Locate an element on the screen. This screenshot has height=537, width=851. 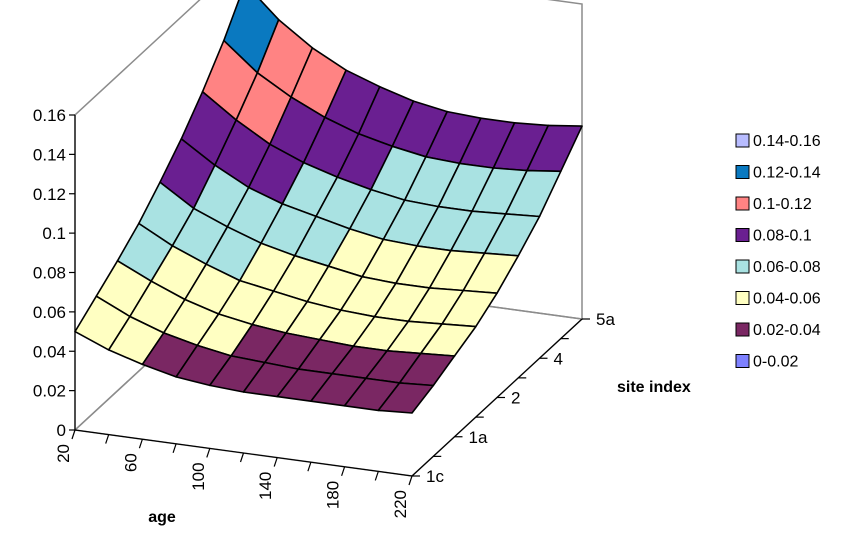
site-index-axis-title: site index is located at coordinates (654, 387).